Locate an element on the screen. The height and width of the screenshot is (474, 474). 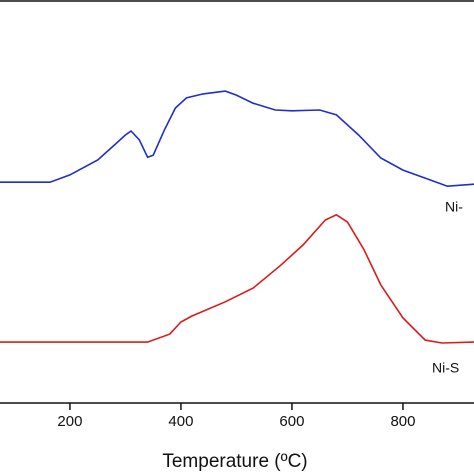
x-tick-label: 200 is located at coordinates (69, 421).